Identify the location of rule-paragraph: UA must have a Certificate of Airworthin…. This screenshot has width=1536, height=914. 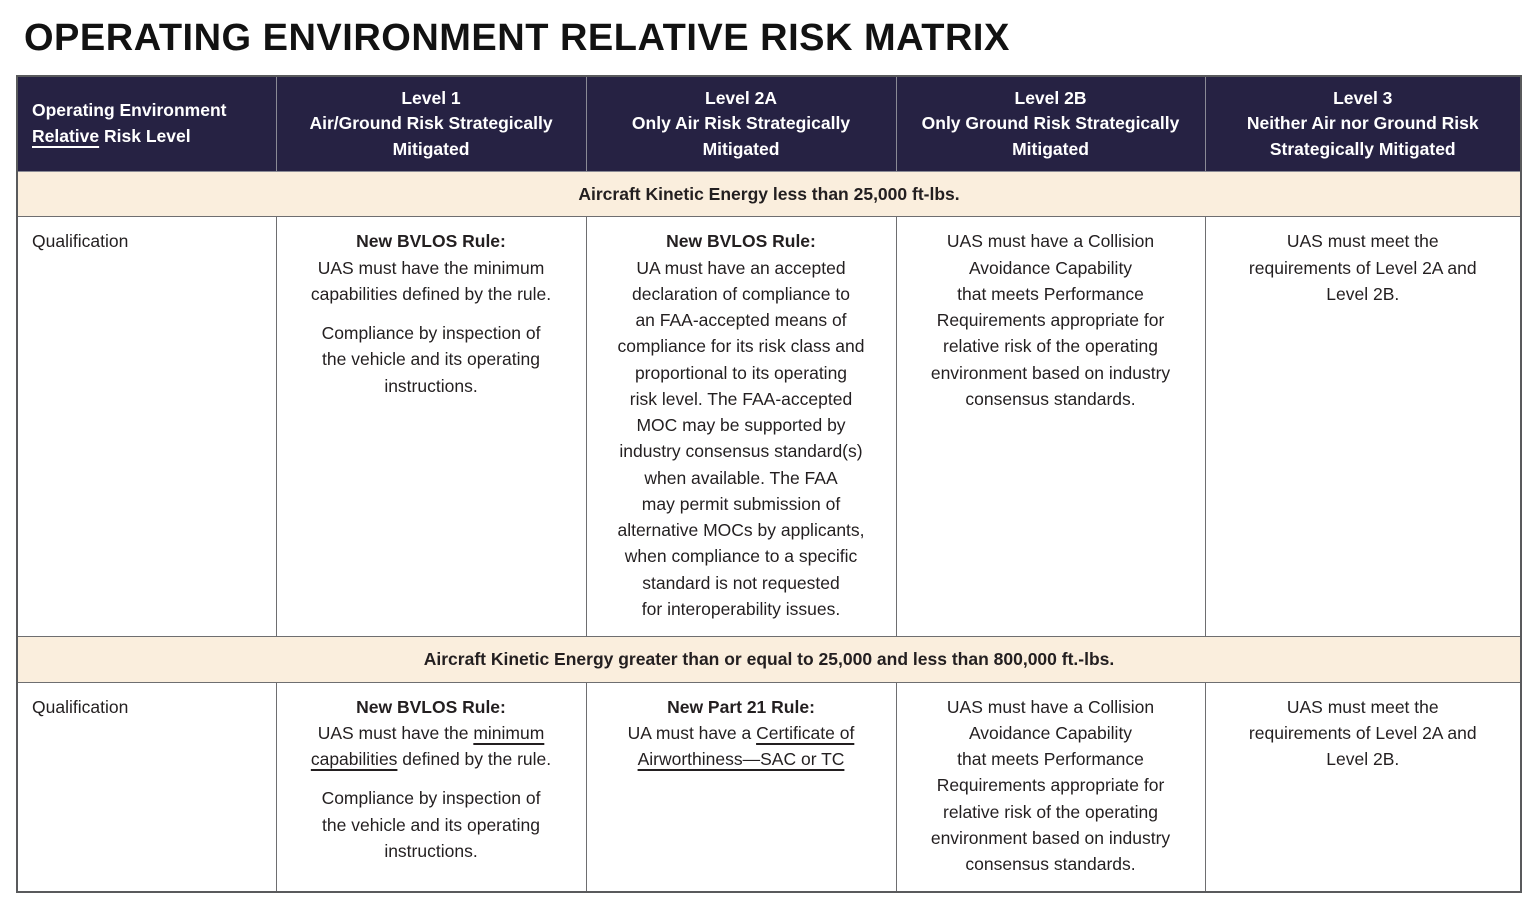
(741, 746).